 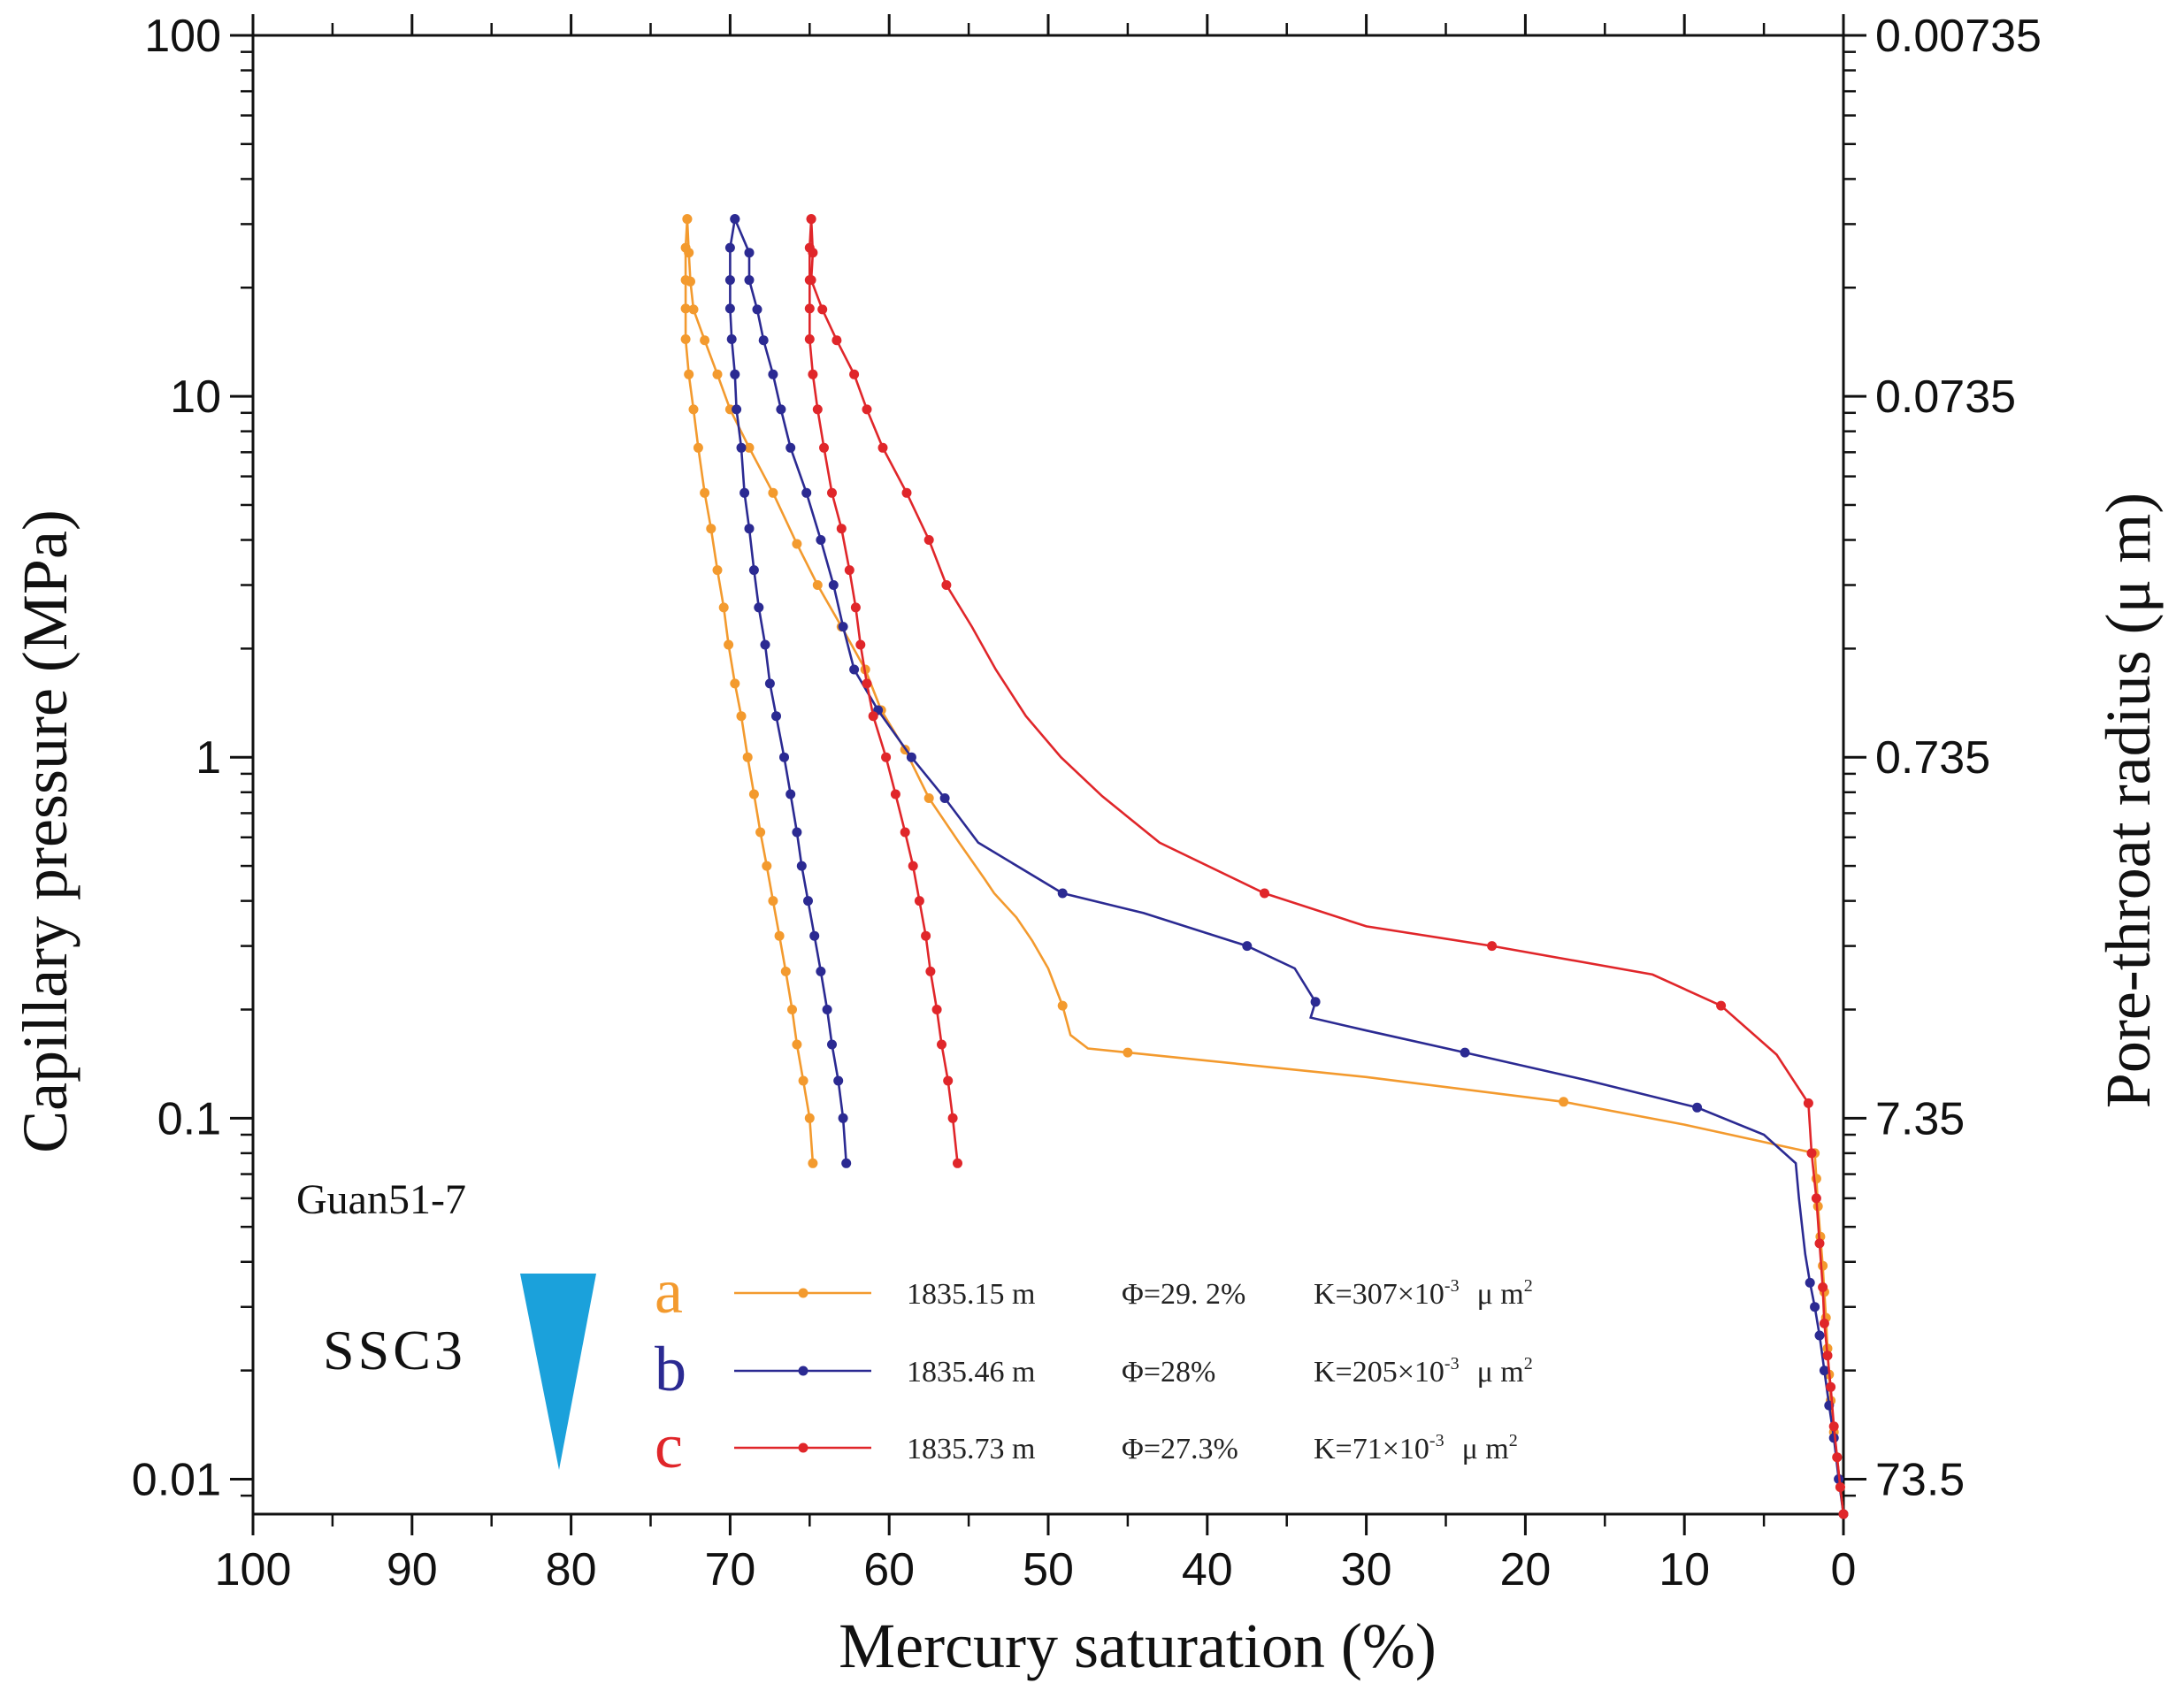 I want to click on legend-porosity-c: Φ=27.3%, so click(x=1180, y=1449).